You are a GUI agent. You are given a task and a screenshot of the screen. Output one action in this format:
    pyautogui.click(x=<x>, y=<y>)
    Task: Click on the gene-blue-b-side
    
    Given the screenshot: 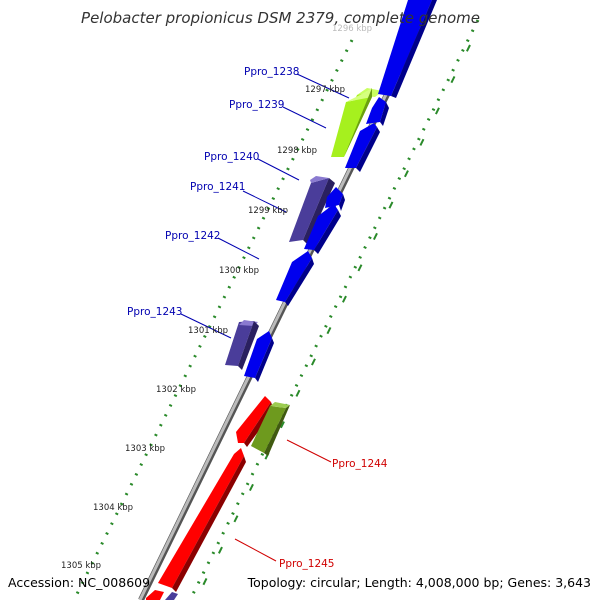 What is the action you would take?
    pyautogui.click(x=368, y=149)
    